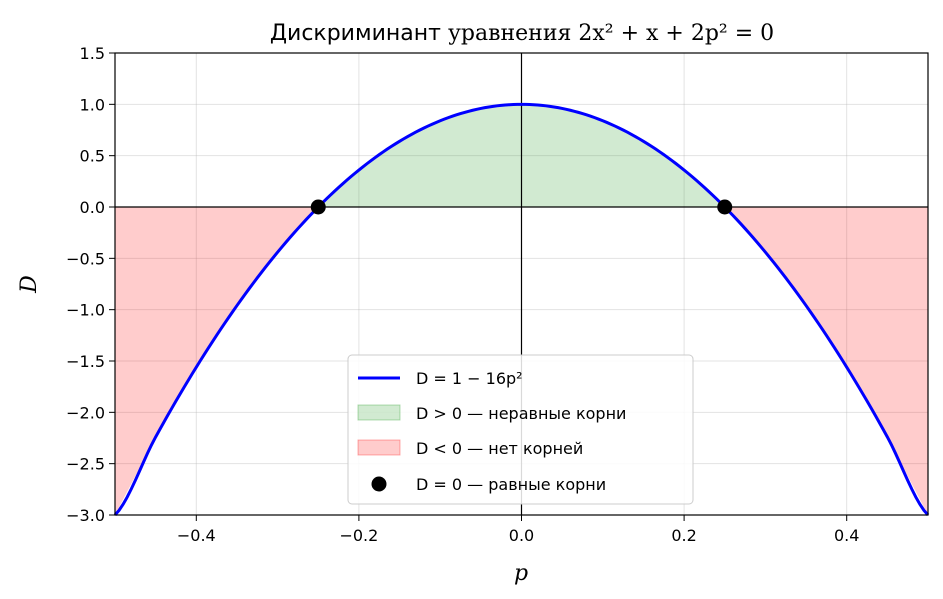 Image resolution: width=943 pixels, height=599 pixels. I want to click on fill-region-negative-right, so click(826, 361).